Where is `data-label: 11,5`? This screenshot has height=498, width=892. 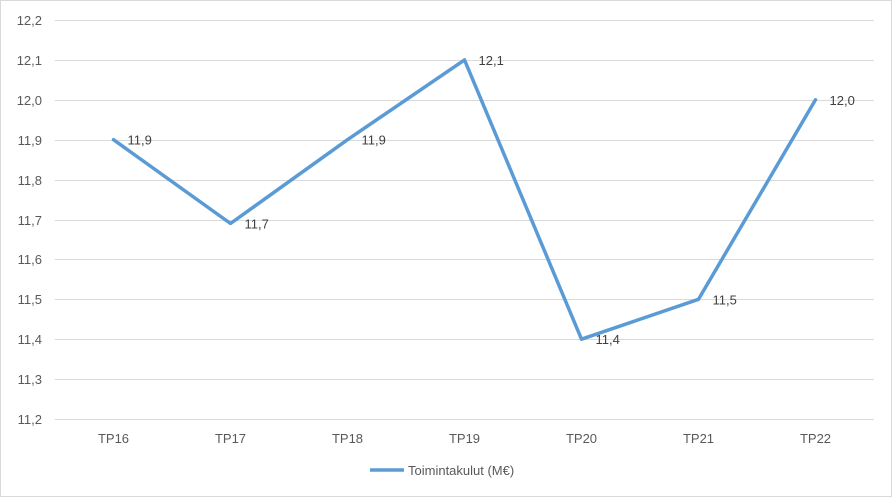 data-label: 11,5 is located at coordinates (725, 299).